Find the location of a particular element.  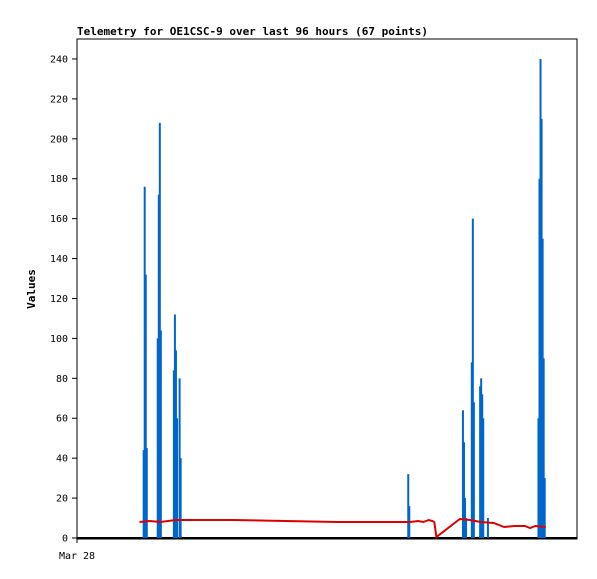

x-tick-label: Mar 28 is located at coordinates (77, 556).